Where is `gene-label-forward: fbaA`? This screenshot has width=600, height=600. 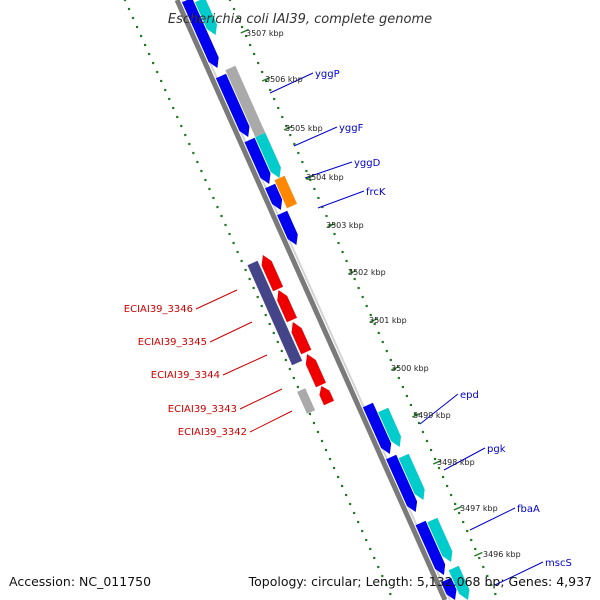
gene-label-forward: fbaA is located at coordinates (528, 509).